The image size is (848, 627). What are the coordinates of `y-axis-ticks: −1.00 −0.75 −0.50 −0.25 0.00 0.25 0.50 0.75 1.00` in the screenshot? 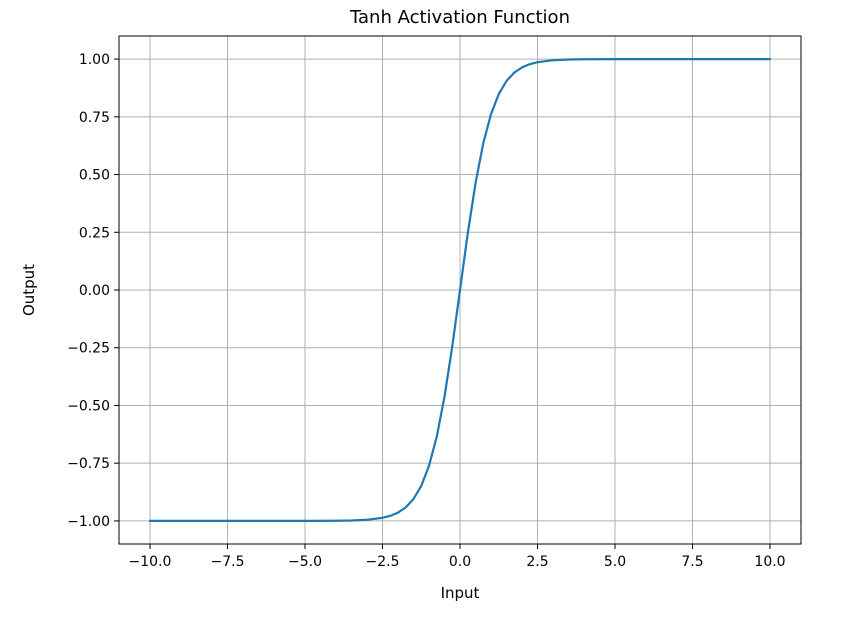 It's located at (93, 291).